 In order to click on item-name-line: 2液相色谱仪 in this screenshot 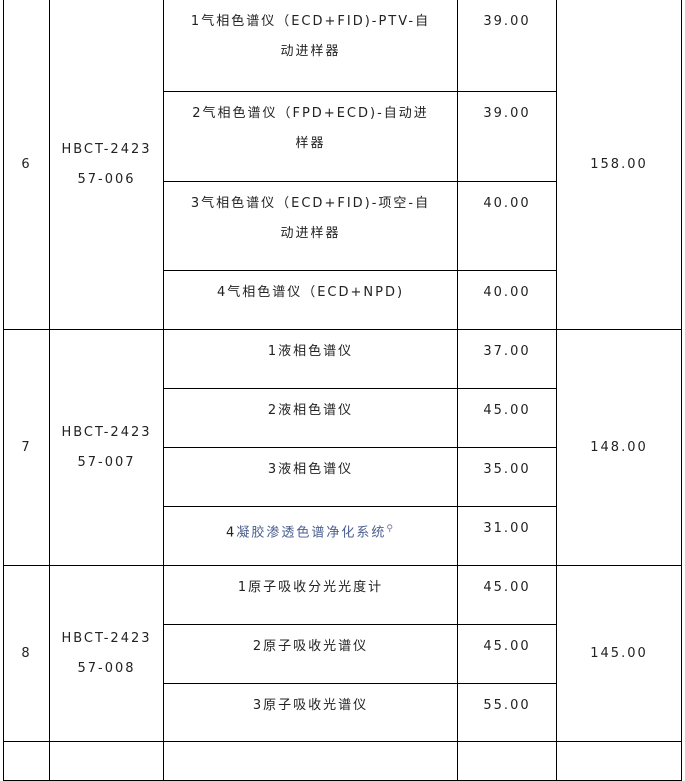, I will do `click(310, 410)`.